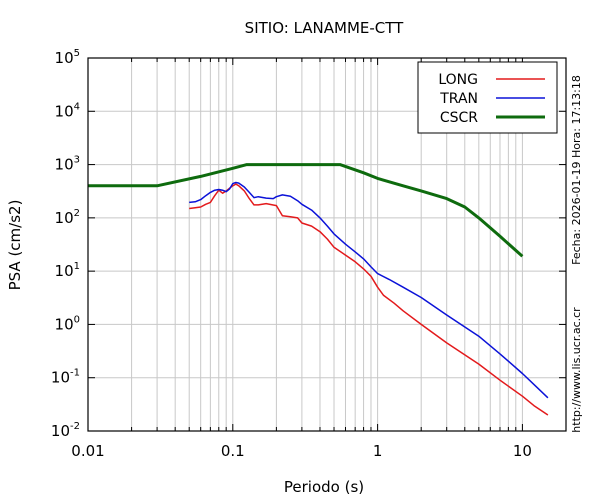  I want to click on url-stamp: http://www.lis.ucr.ac.cr, so click(576, 370).